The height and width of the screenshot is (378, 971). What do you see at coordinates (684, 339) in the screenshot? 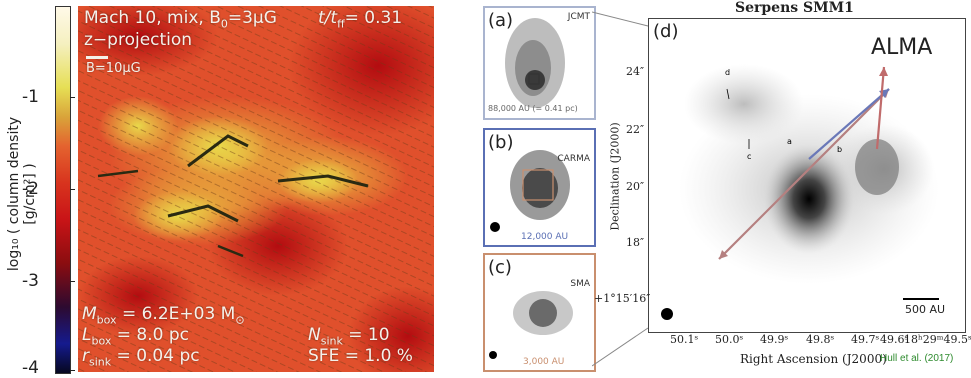
I see `xtick: 50.1ˢ` at bounding box center [684, 339].